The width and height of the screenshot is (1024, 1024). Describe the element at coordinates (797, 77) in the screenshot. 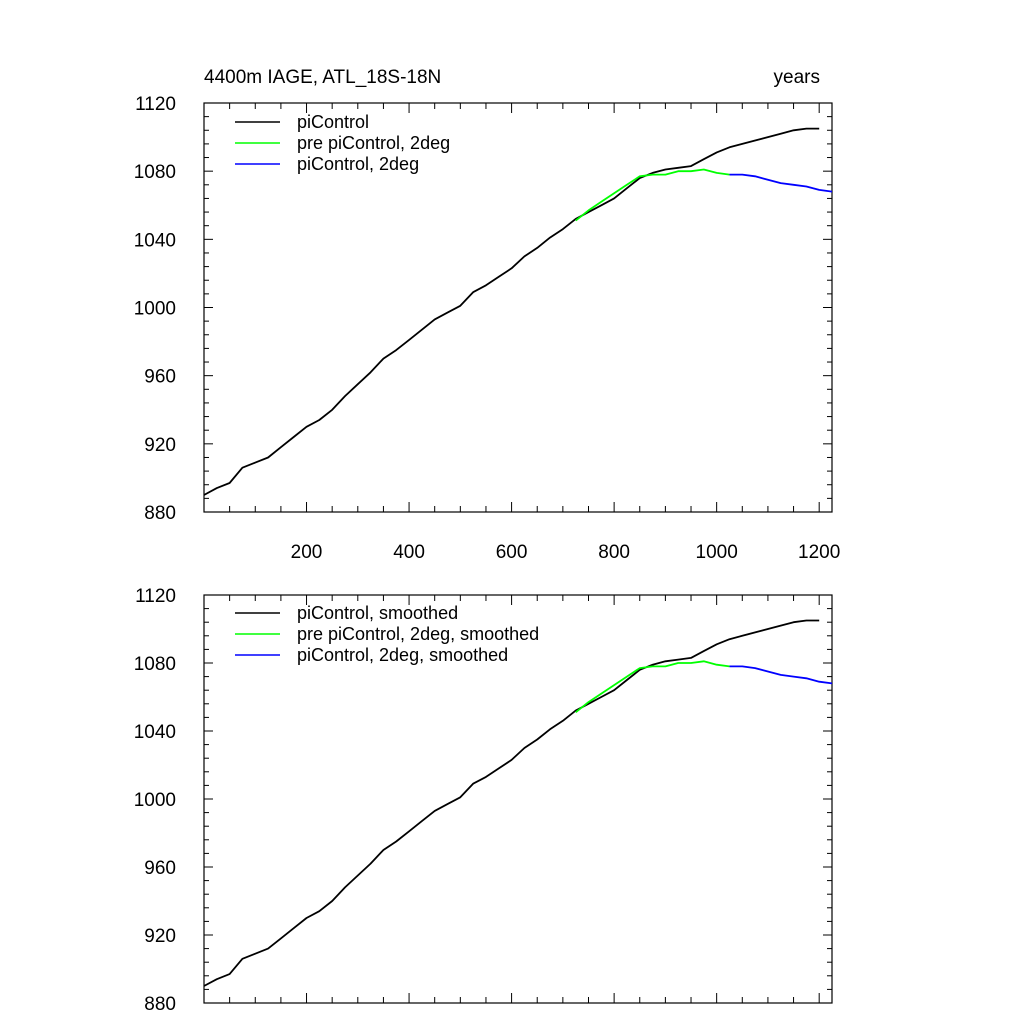

I see `title-right: years` at that location.